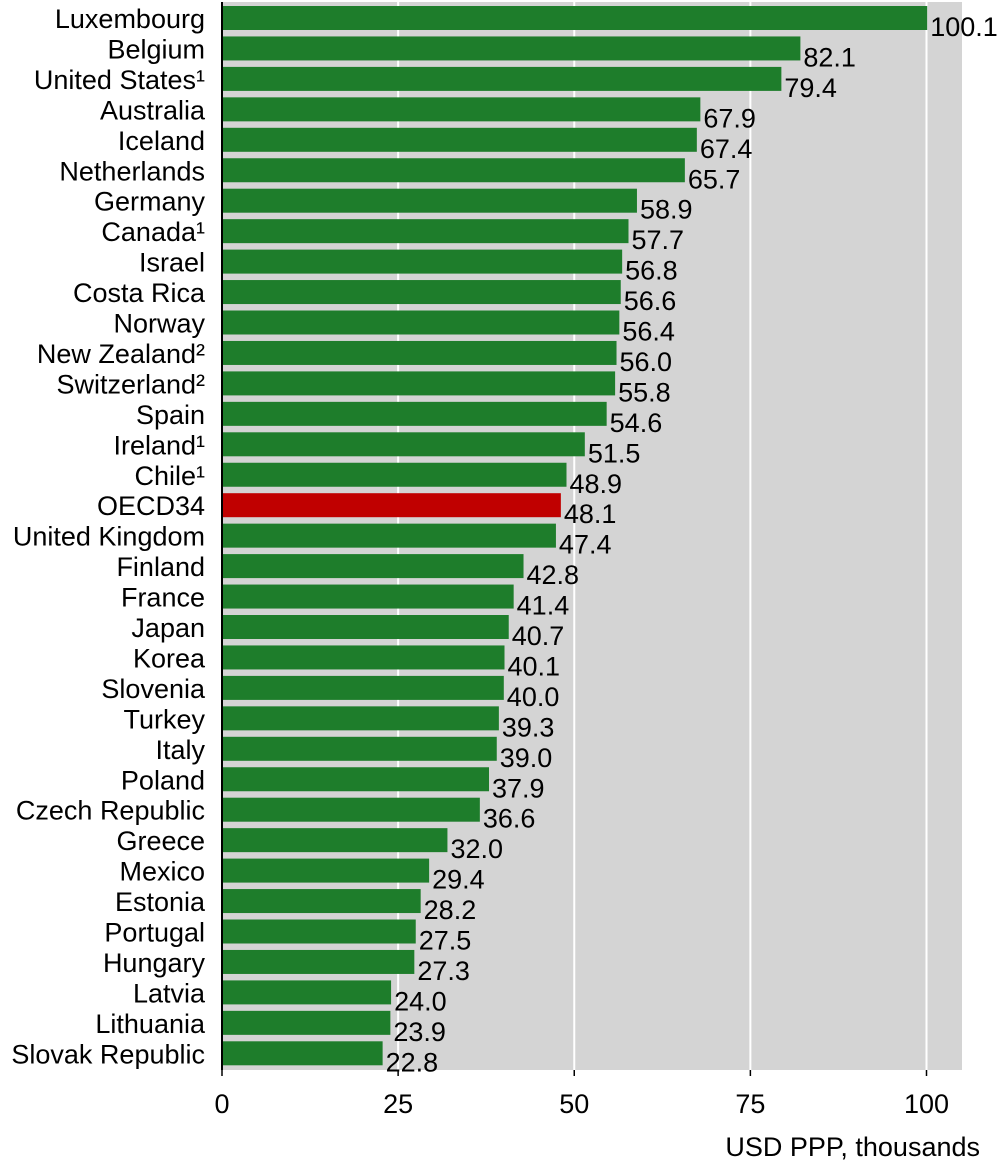  Describe the element at coordinates (852, 1147) in the screenshot. I see `x-axis-title: USD PPP, thousands` at that location.